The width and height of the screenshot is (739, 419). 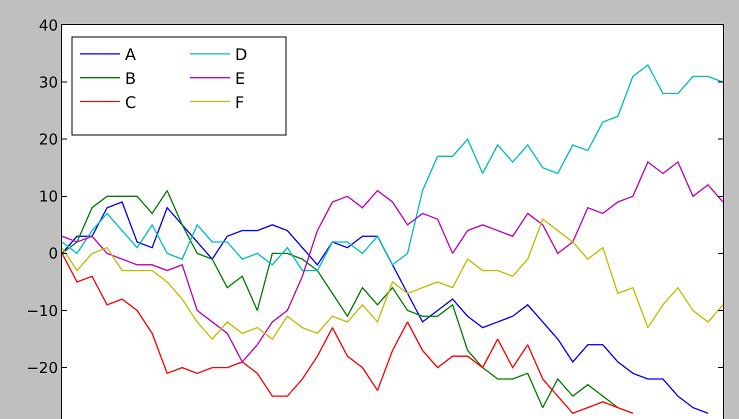 I want to click on legend-label: E, so click(x=240, y=78).